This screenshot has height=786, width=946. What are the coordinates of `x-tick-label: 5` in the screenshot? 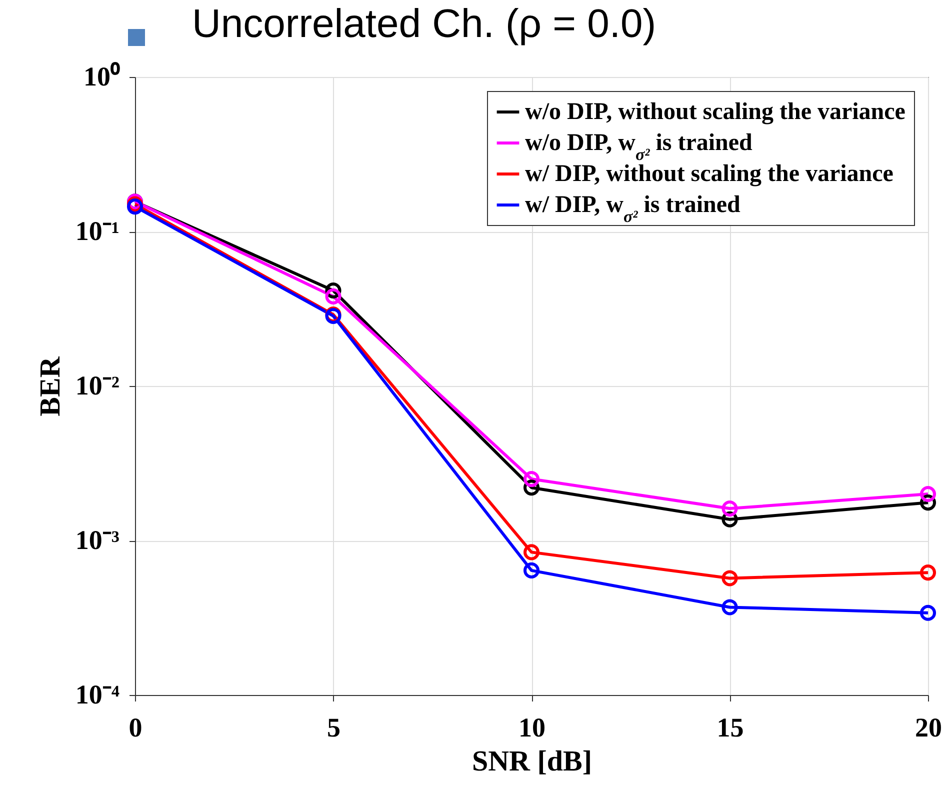 It's located at (333, 727).